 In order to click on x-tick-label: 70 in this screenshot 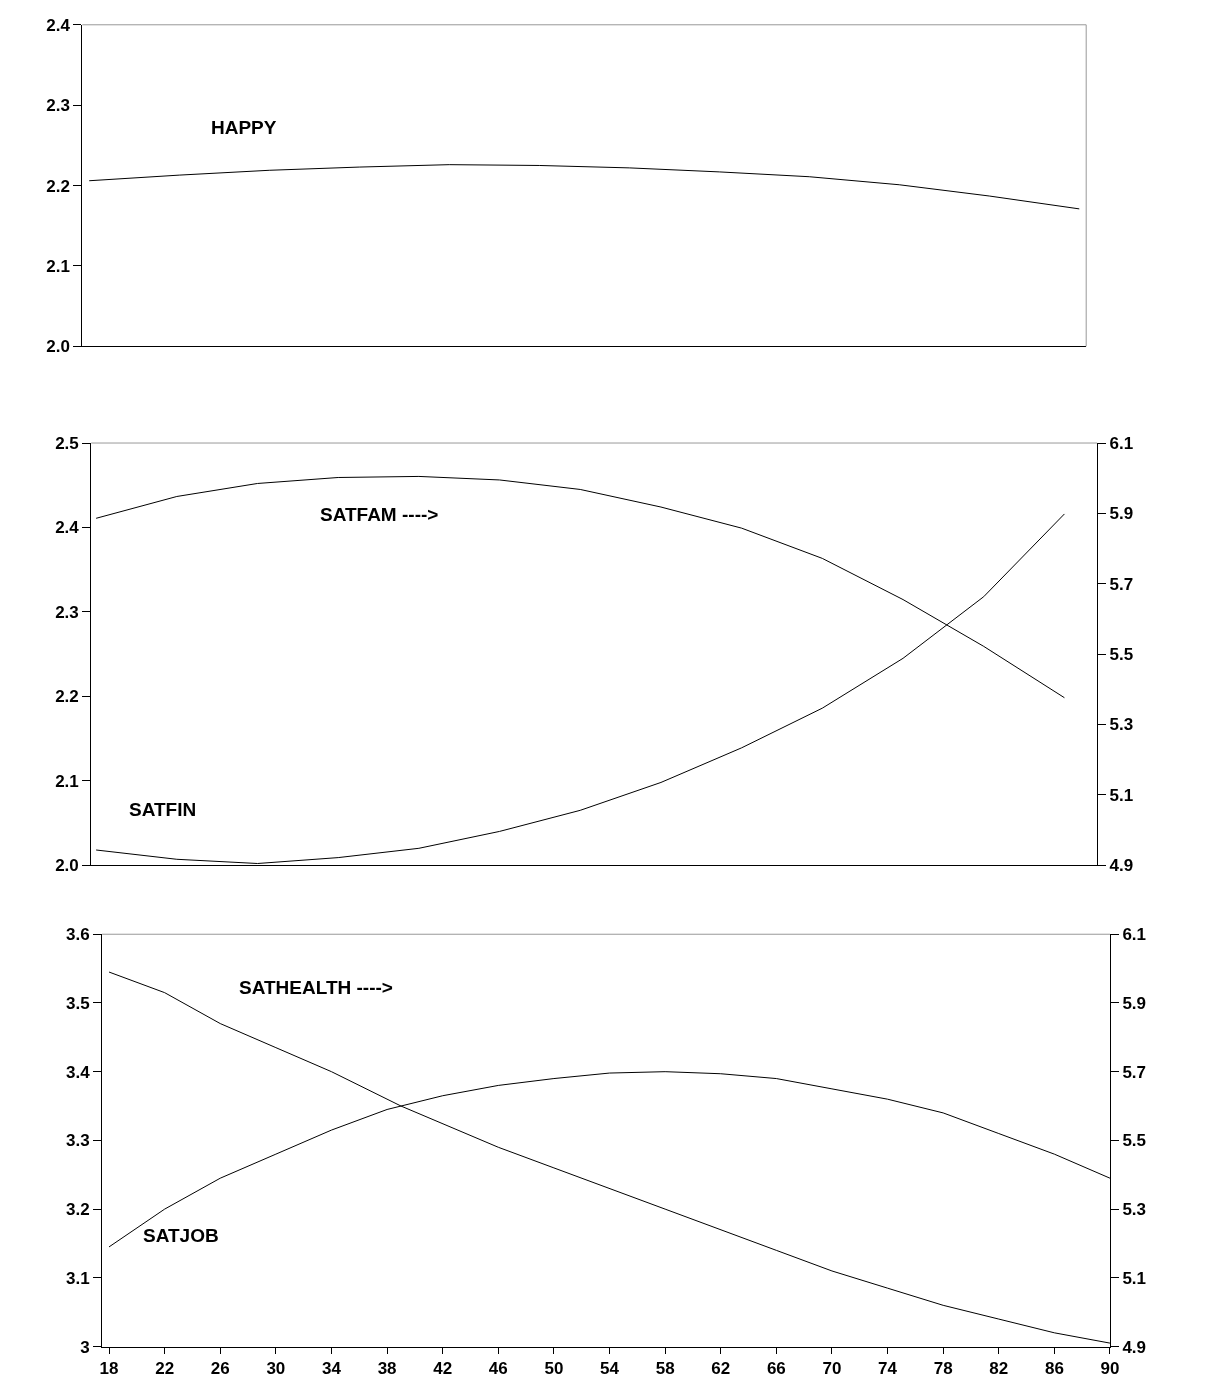, I will do `click(832, 1368)`.